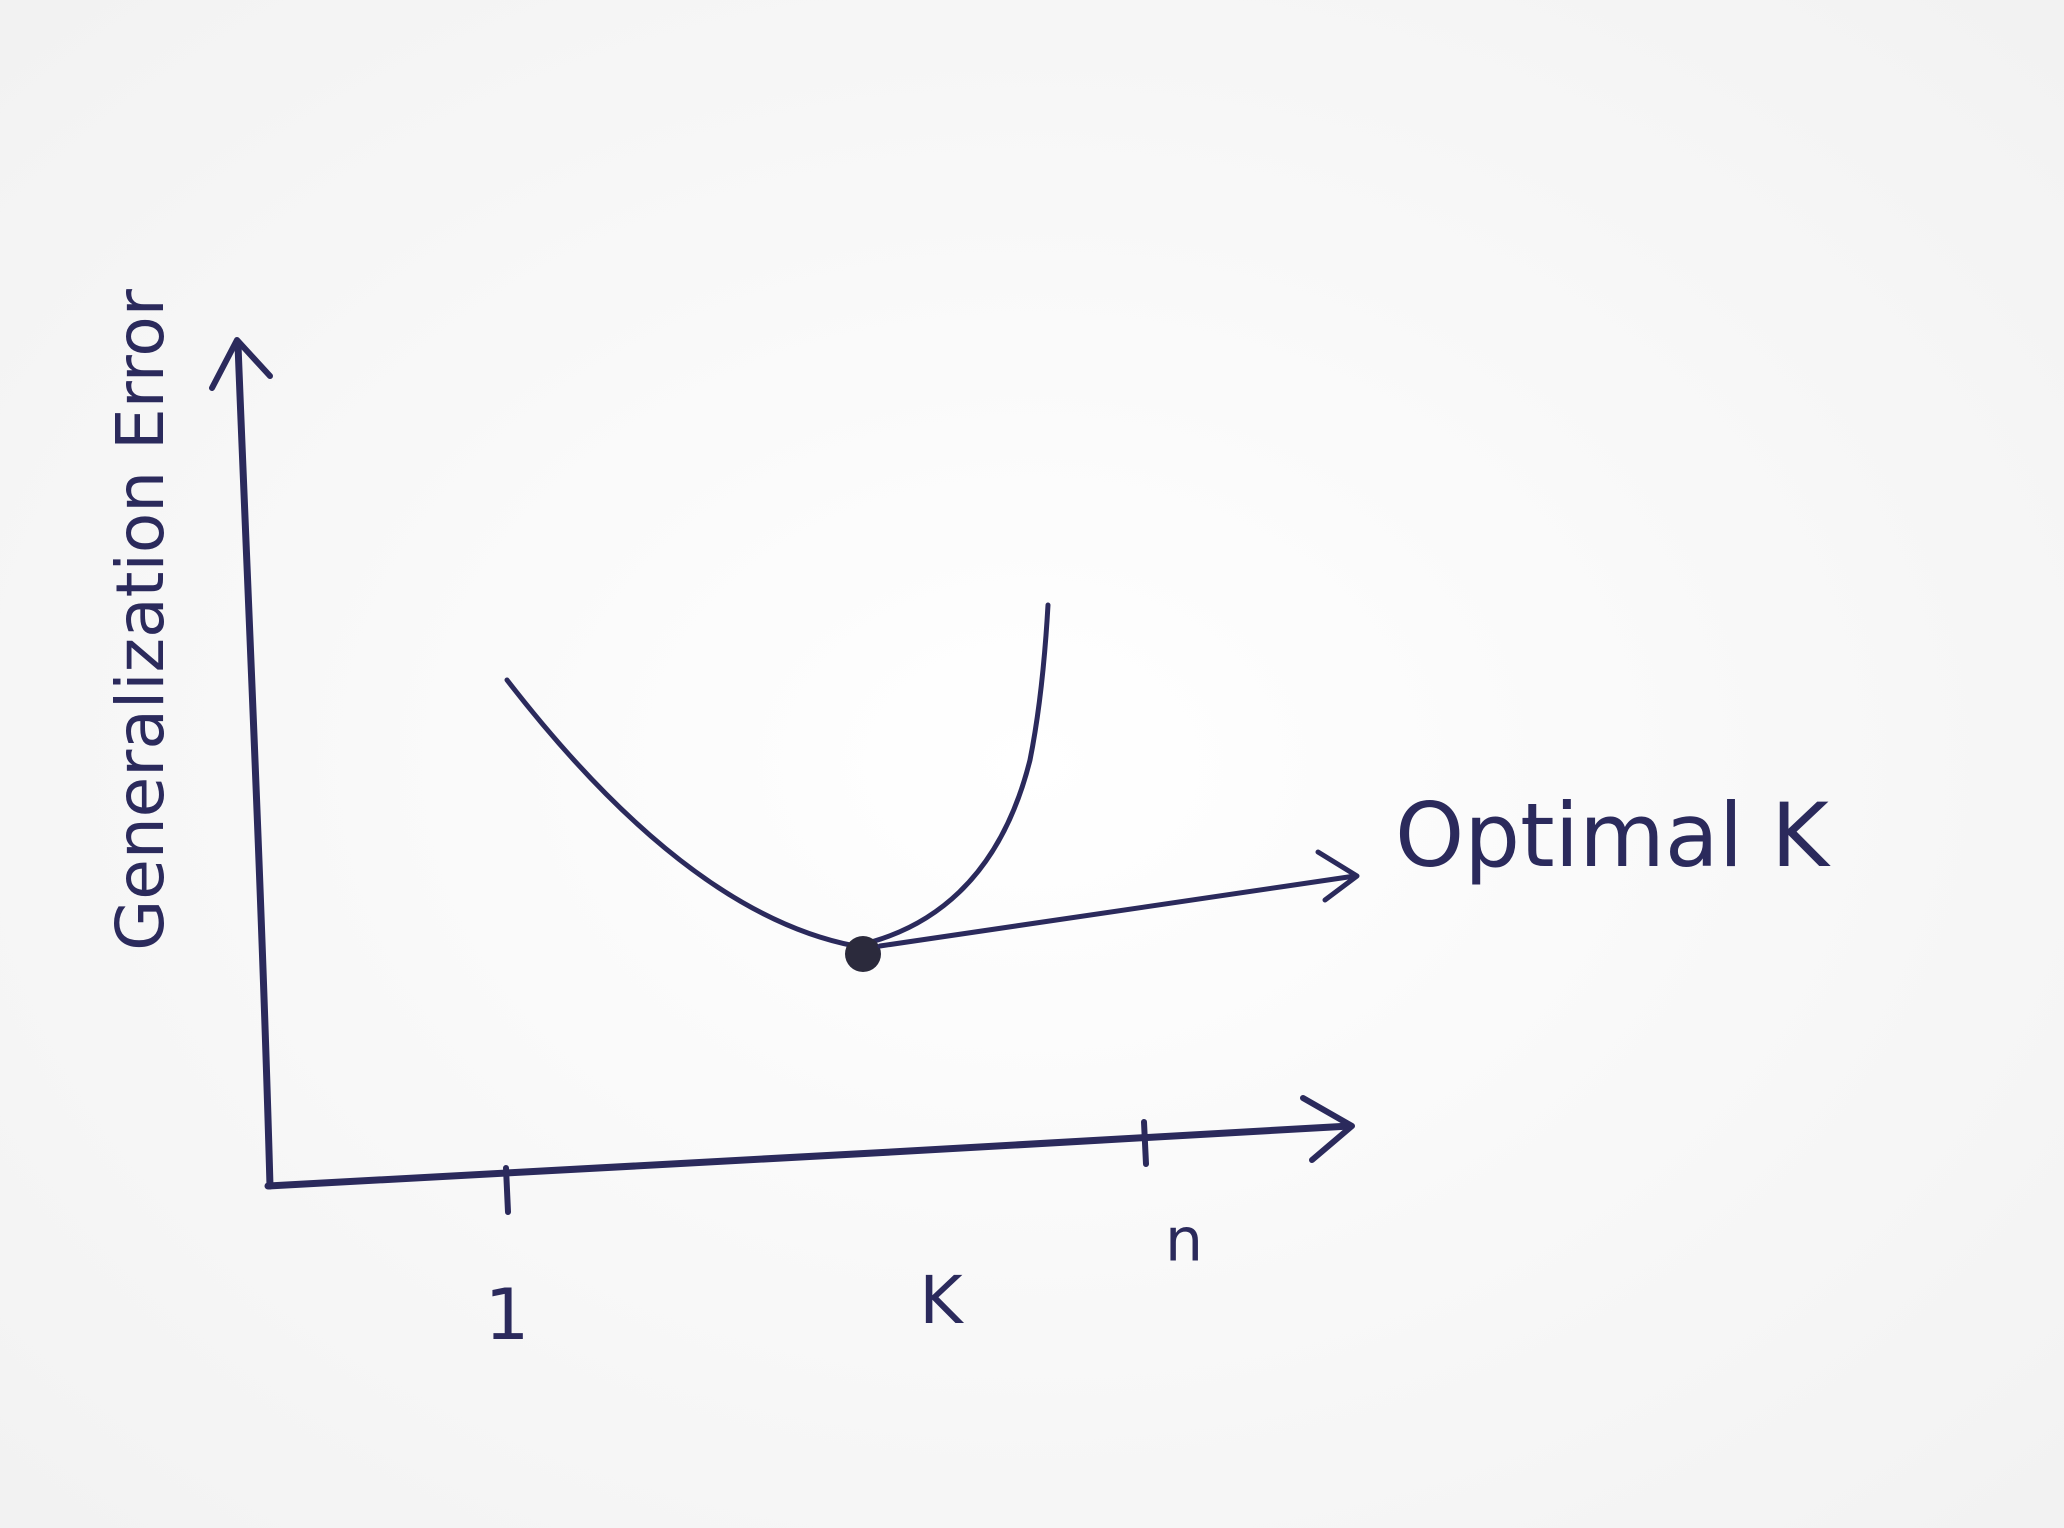 The height and width of the screenshot is (1528, 2064). What do you see at coordinates (941, 1300) in the screenshot?
I see `x-axis-label: K` at bounding box center [941, 1300].